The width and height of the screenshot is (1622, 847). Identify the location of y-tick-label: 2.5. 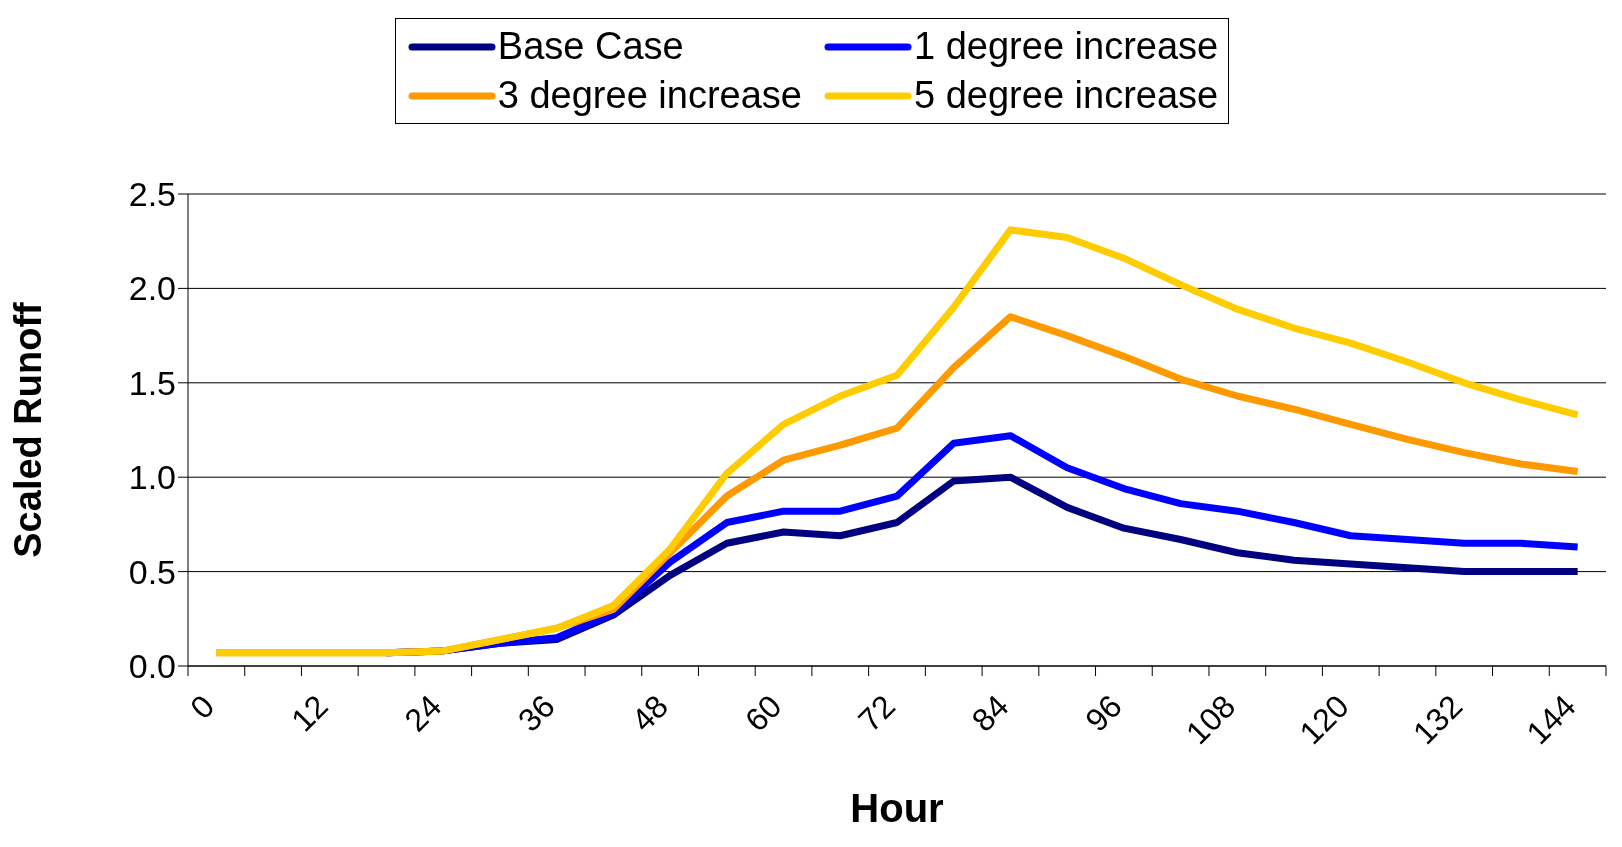
(152, 194).